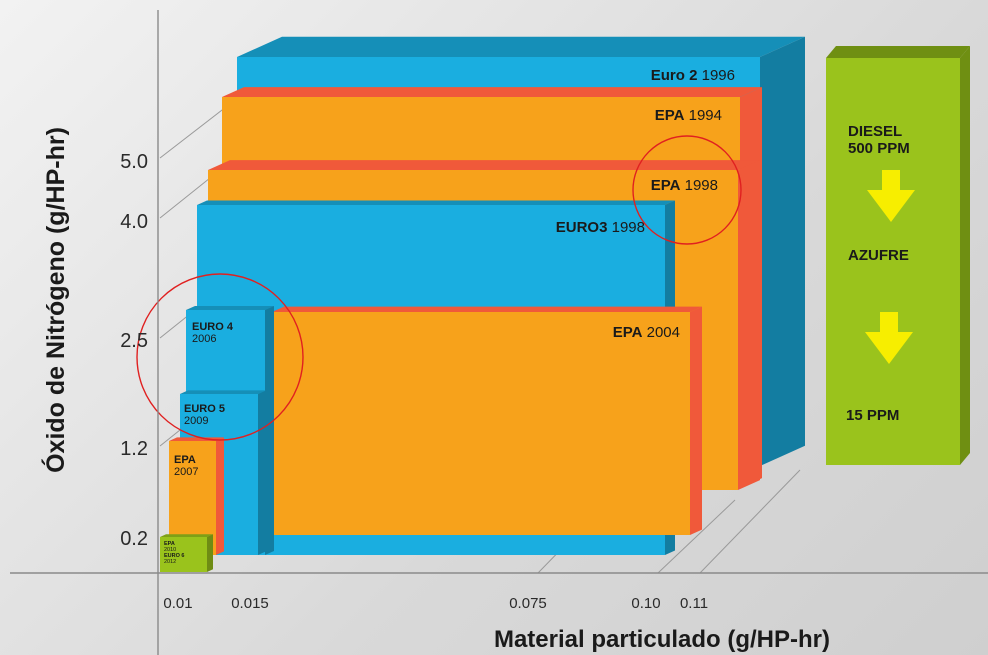  Describe the element at coordinates (898, 52) in the screenshot. I see `panel-top-face` at that location.